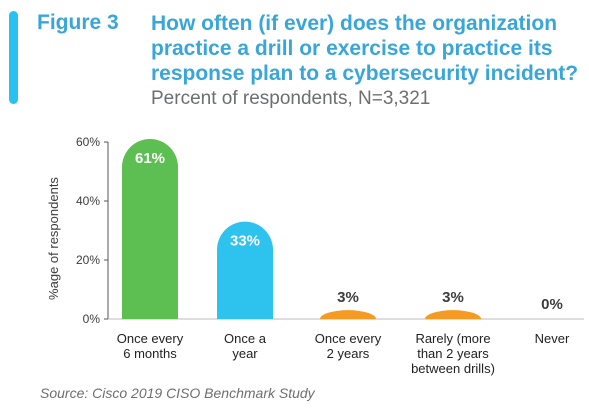 This screenshot has width=589, height=408. What do you see at coordinates (245, 241) in the screenshot?
I see `data-label: 33%` at bounding box center [245, 241].